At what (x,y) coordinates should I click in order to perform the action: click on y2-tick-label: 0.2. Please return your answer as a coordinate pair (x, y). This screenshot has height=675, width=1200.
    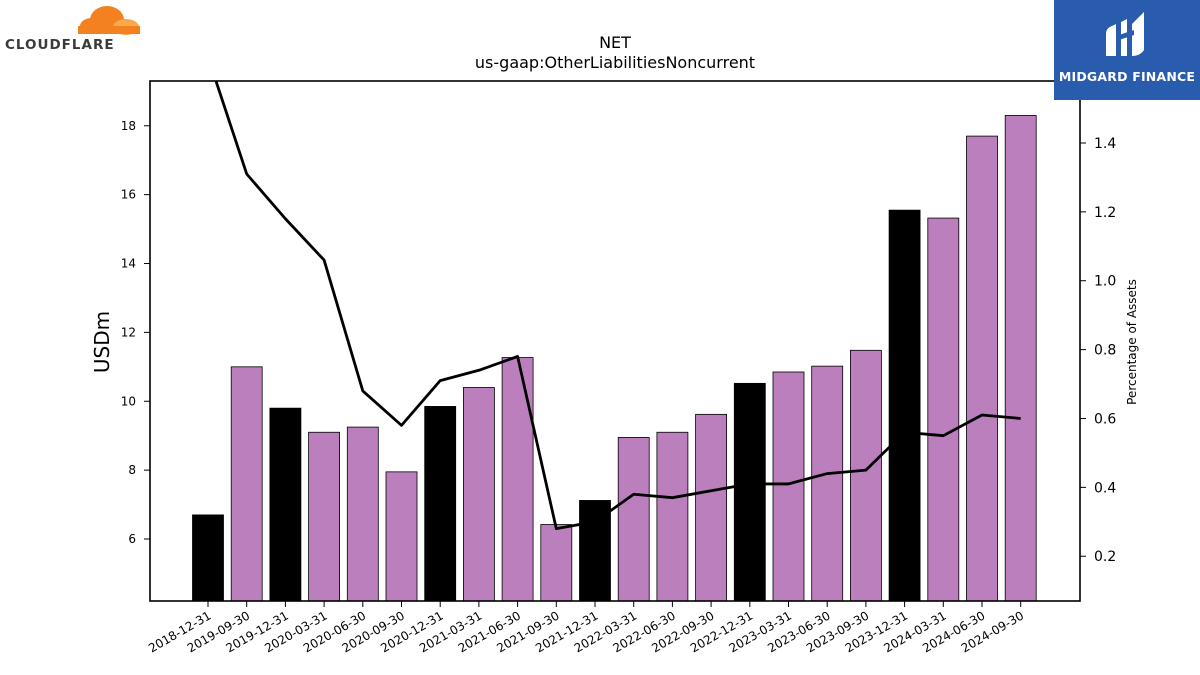
    Looking at the image, I should click on (1105, 557).